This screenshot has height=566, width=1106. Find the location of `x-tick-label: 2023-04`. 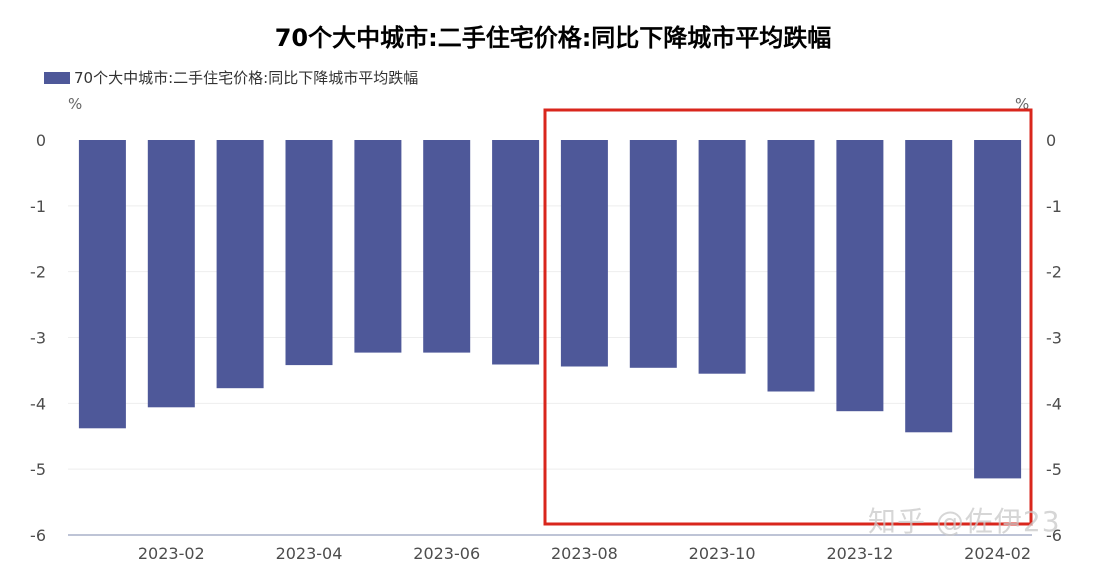

x-tick-label: 2023-04 is located at coordinates (309, 553).